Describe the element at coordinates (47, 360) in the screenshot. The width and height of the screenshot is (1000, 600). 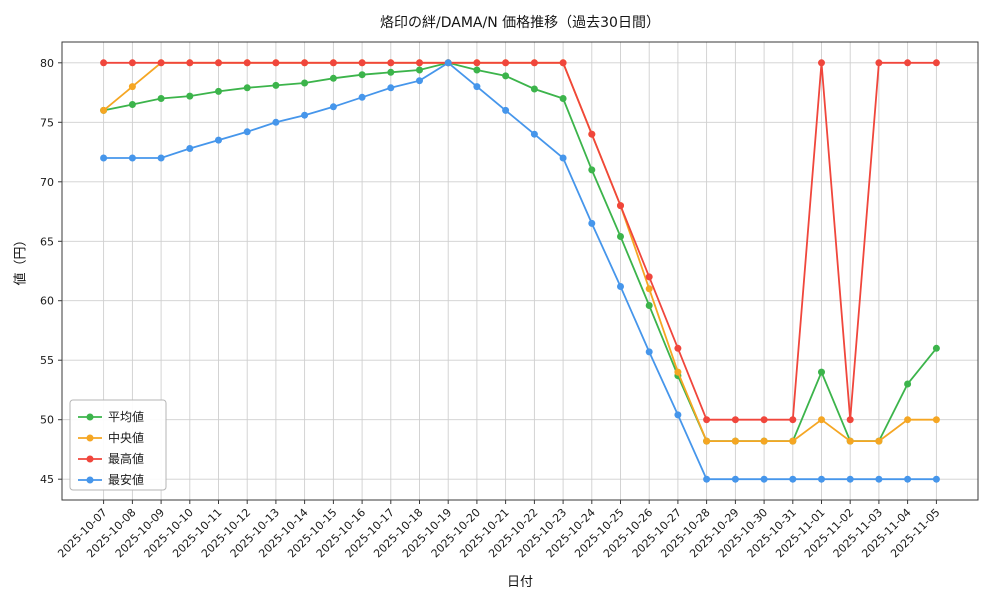
I see `y-tick-label: 55` at that location.